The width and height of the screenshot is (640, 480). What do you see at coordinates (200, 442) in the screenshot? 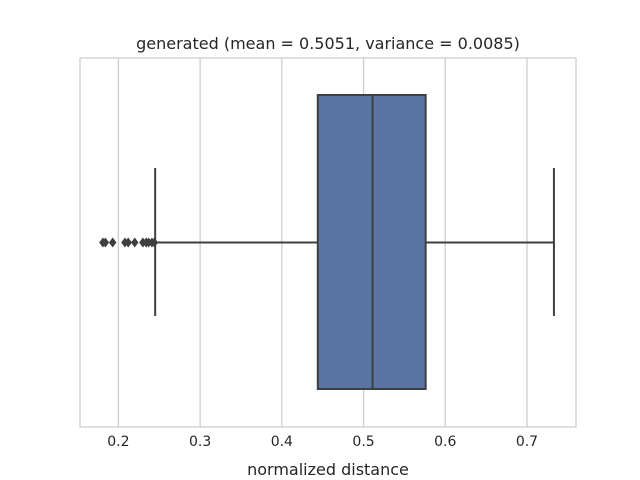
I see `x-tick-label: 0.3` at bounding box center [200, 442].